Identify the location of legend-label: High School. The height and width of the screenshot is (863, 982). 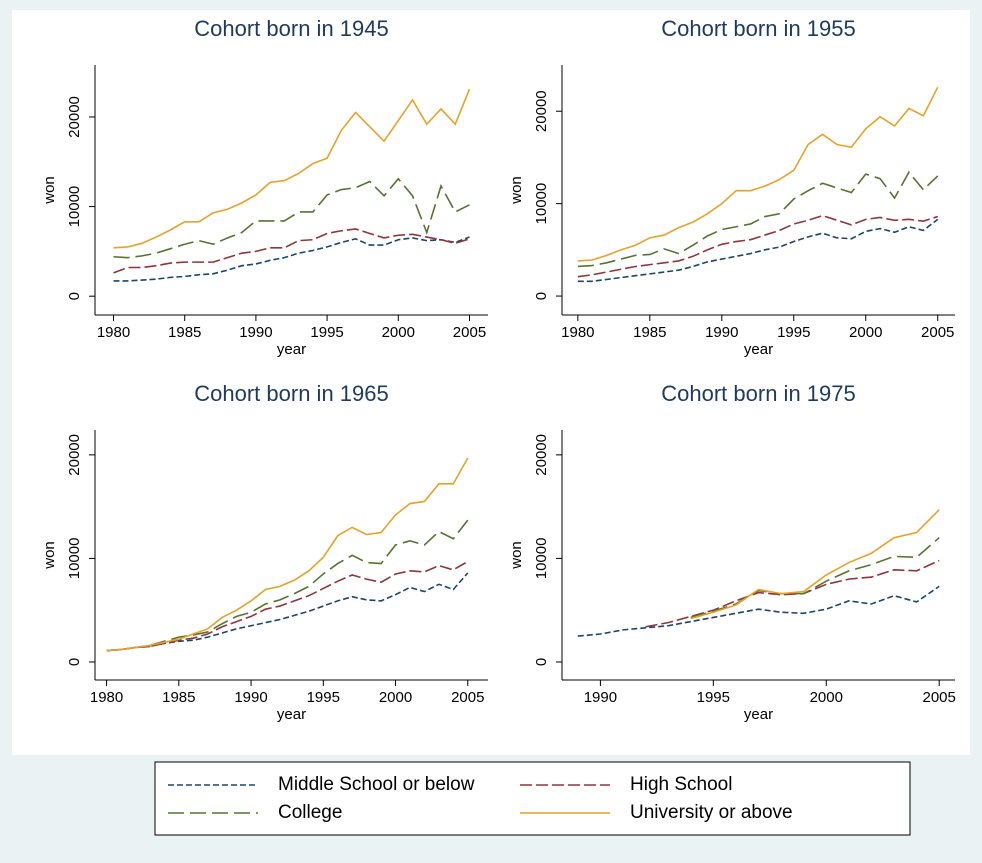
(681, 784).